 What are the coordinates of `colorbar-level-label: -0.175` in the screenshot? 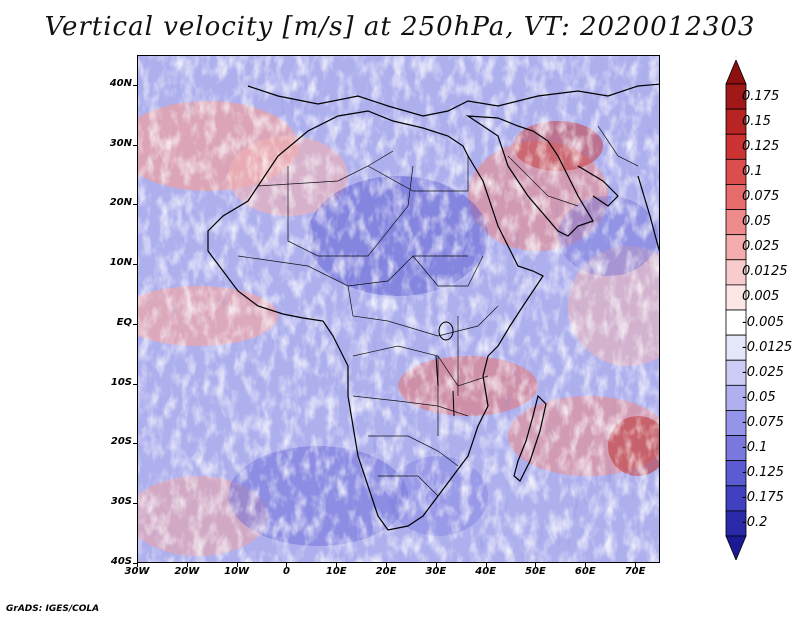 It's located at (763, 498).